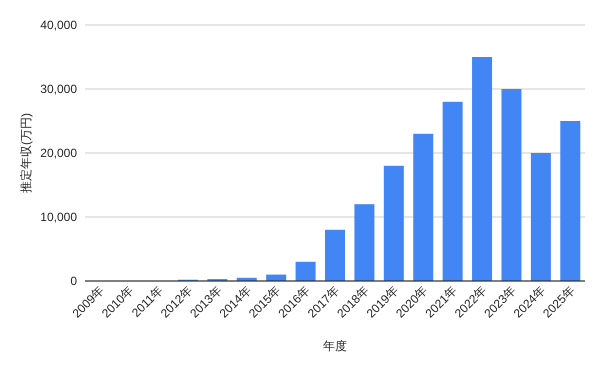  Describe the element at coordinates (59, 217) in the screenshot. I see `y-tick-label: 10,000` at that location.